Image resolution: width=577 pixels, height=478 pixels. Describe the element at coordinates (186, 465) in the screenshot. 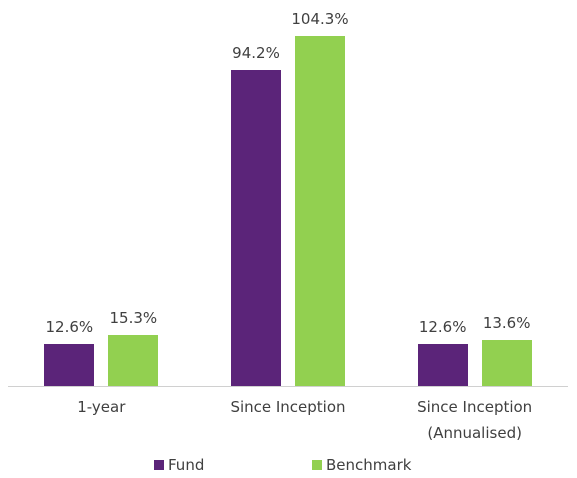

I see `legend-label: Fund` at that location.